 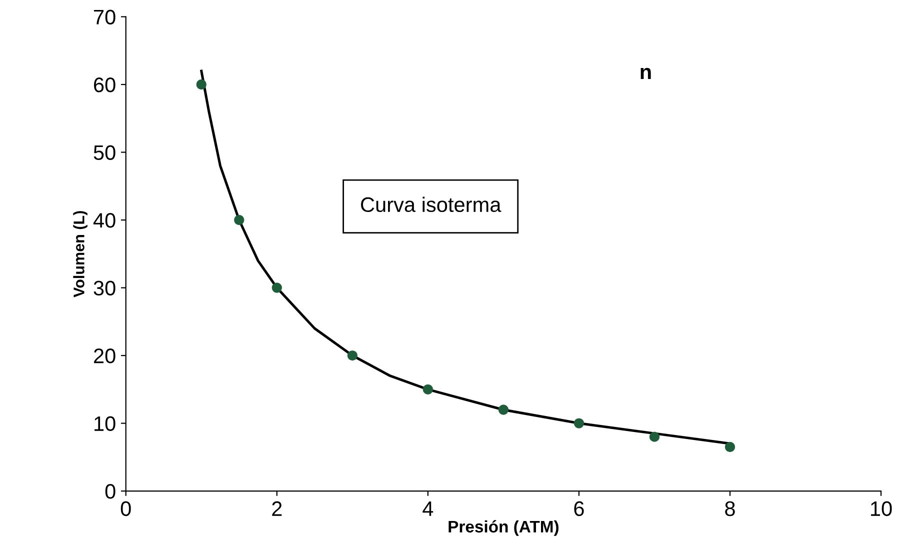 What do you see at coordinates (881, 508) in the screenshot?
I see `x-tick-label: 10` at bounding box center [881, 508].